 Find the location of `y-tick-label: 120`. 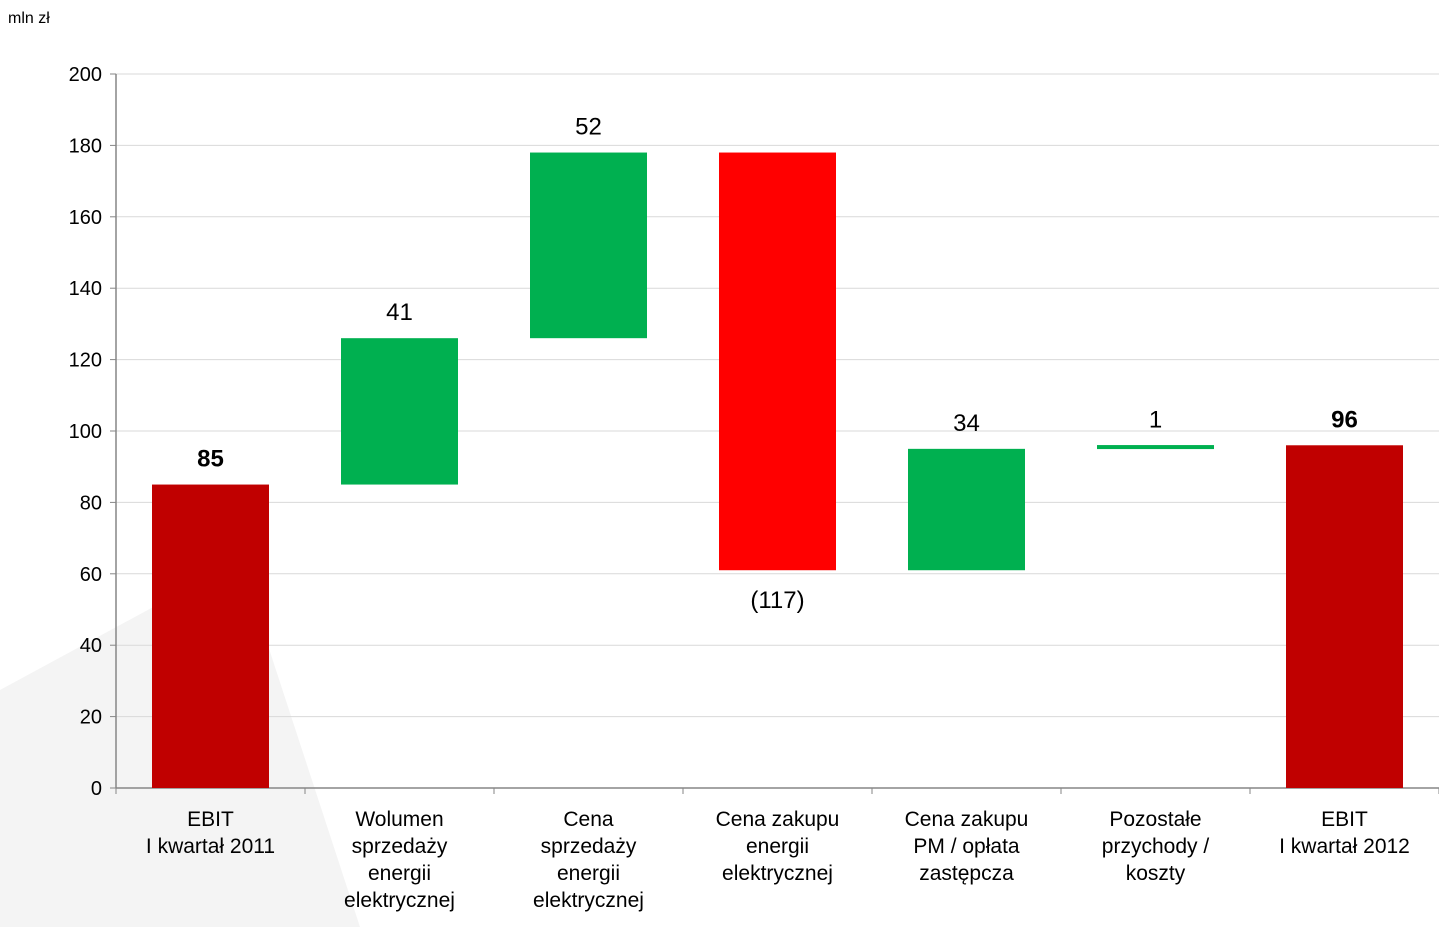

y-tick-label: 120 is located at coordinates (85, 361).